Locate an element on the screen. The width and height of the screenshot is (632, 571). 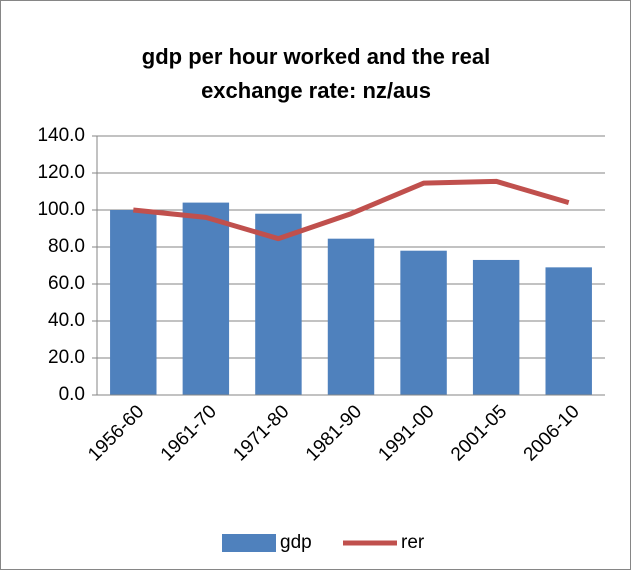
y-tick-label: 40.0 is located at coordinates (66, 320).